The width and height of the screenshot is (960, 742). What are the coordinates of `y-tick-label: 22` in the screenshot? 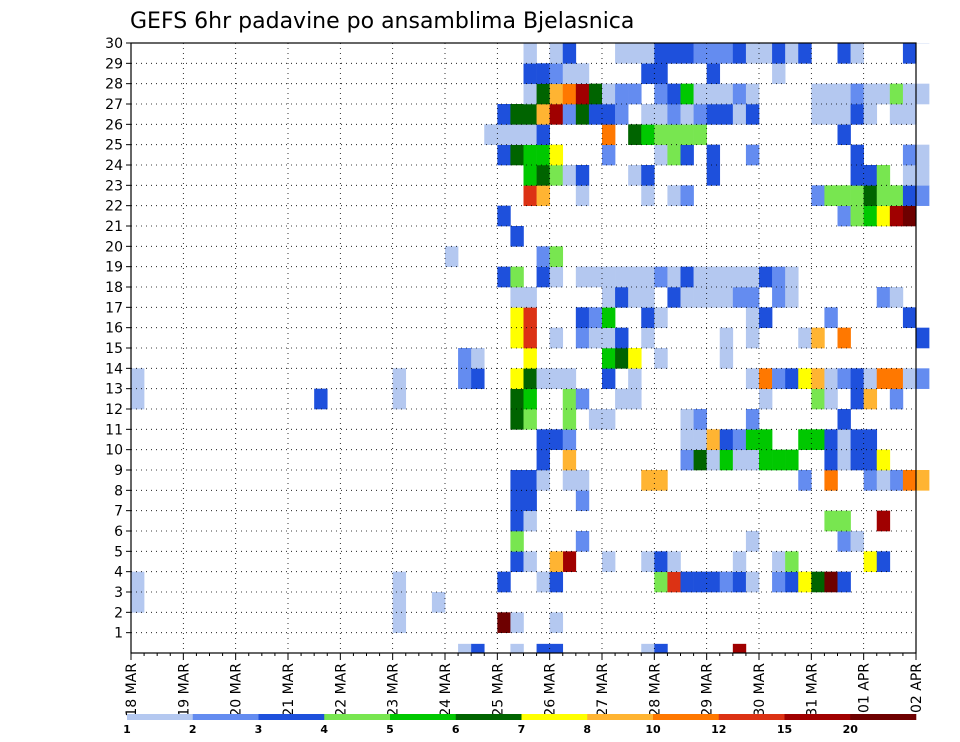 It's located at (114, 207).